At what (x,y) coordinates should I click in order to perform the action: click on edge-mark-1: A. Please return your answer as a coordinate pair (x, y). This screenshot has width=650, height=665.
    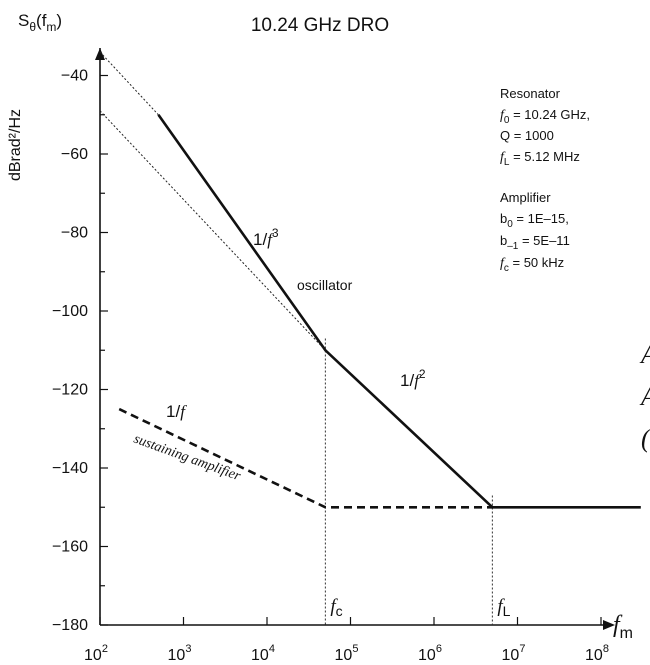
    Looking at the image, I should click on (645, 355).